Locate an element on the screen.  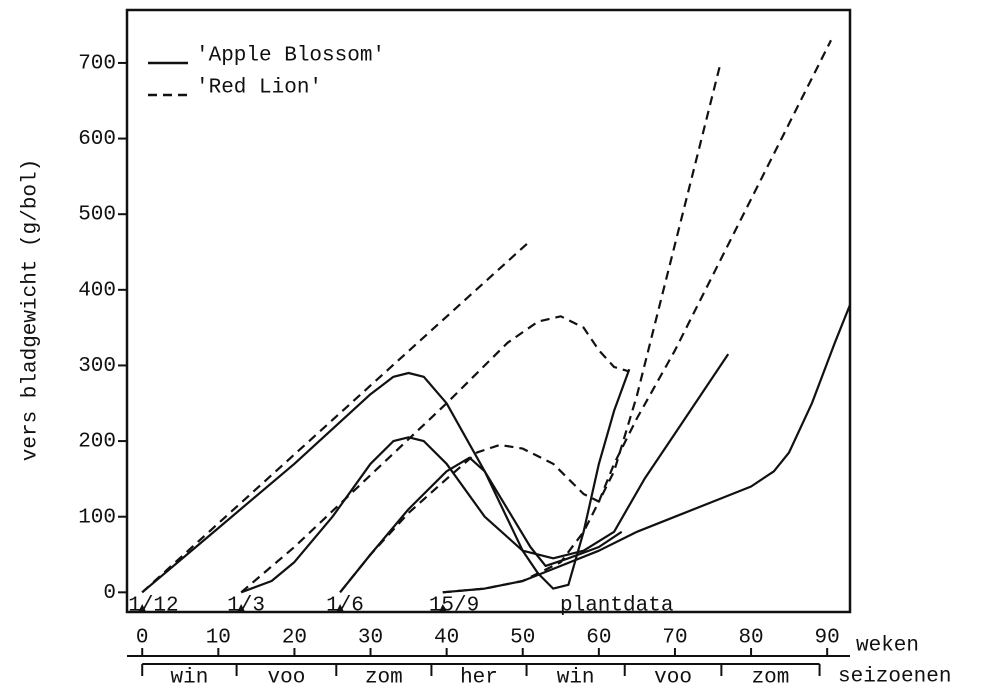
y-tick-label: 600 is located at coordinates (97, 139).